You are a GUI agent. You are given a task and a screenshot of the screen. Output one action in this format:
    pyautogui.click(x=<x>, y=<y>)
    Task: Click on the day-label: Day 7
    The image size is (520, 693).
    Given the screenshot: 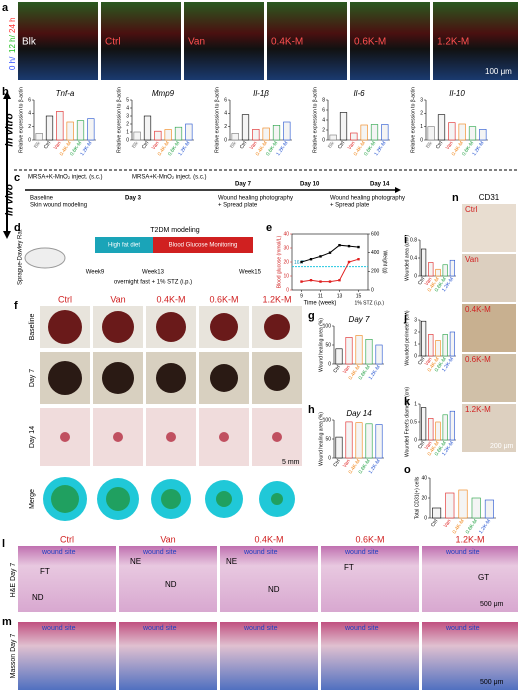 What is the action you would take?
    pyautogui.click(x=243, y=185)
    